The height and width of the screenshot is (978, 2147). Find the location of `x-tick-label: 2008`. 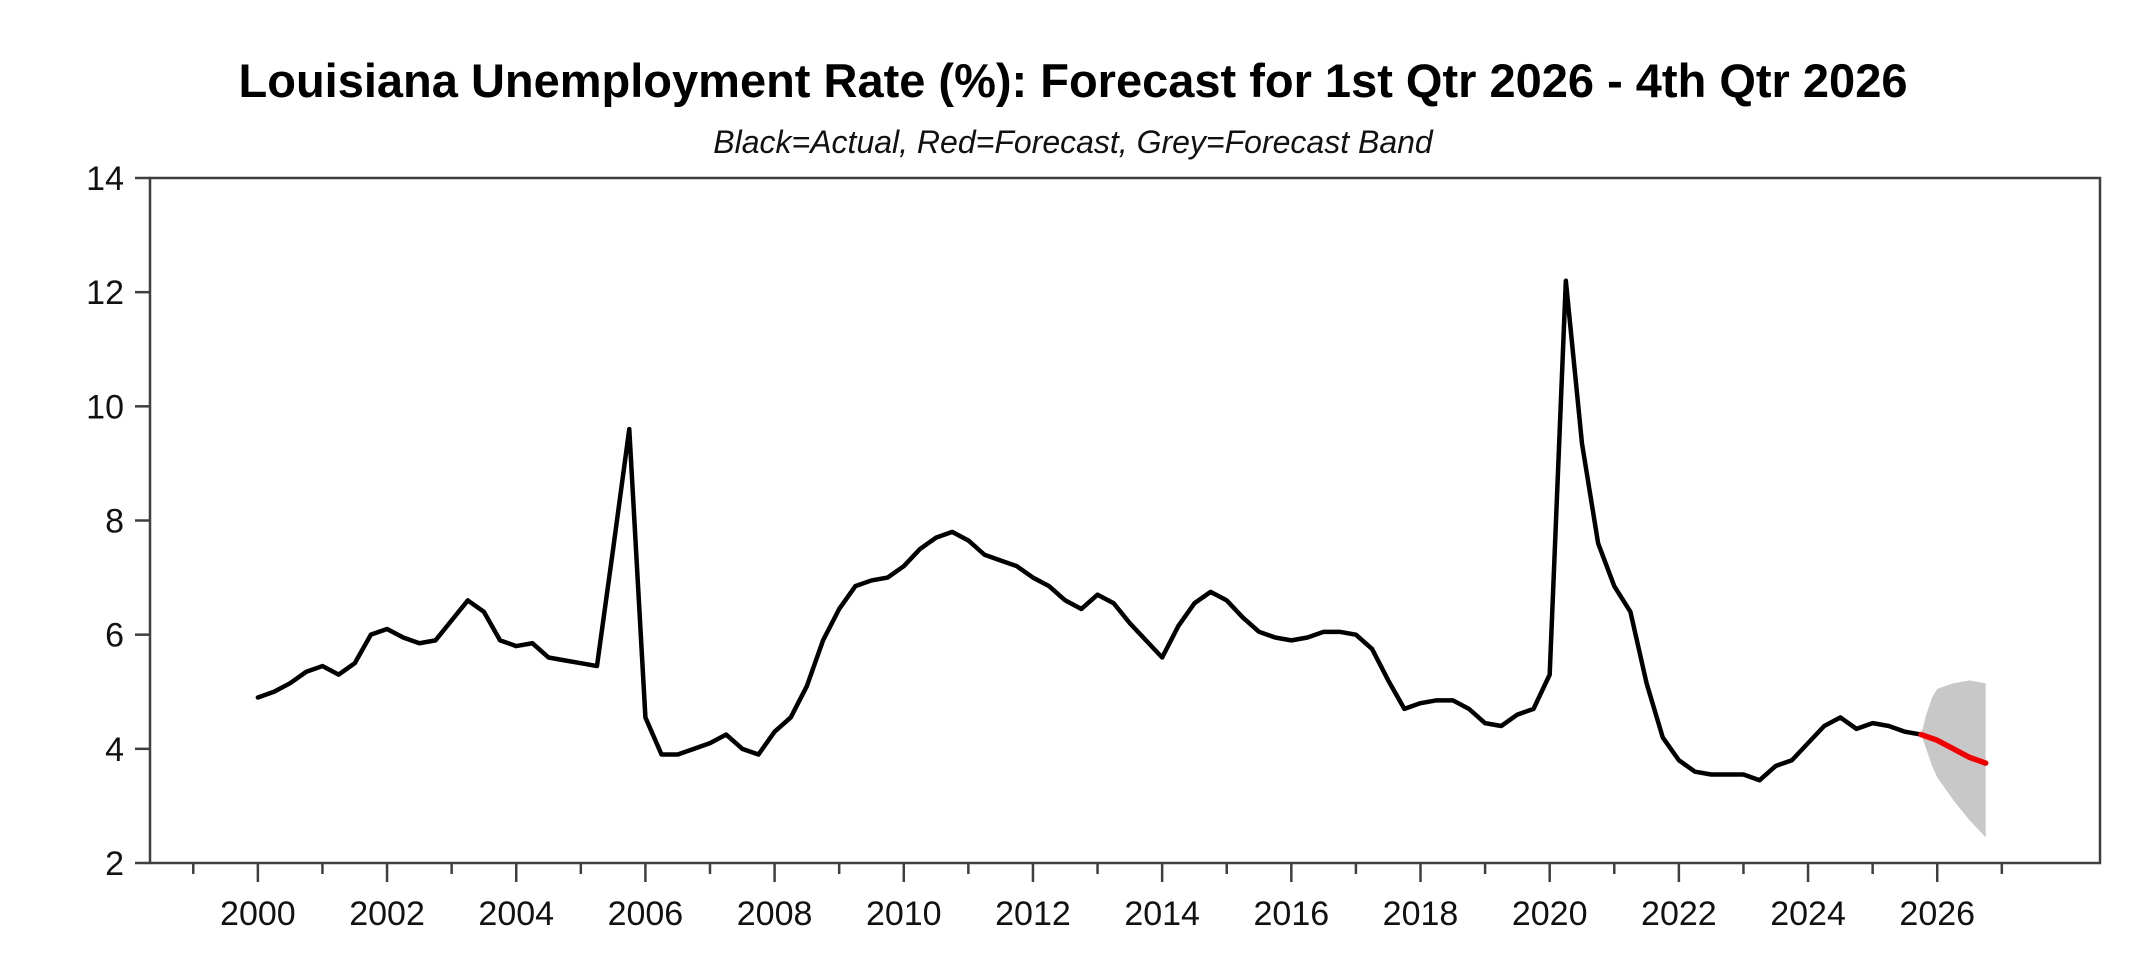

x-tick-label: 2008 is located at coordinates (775, 914).